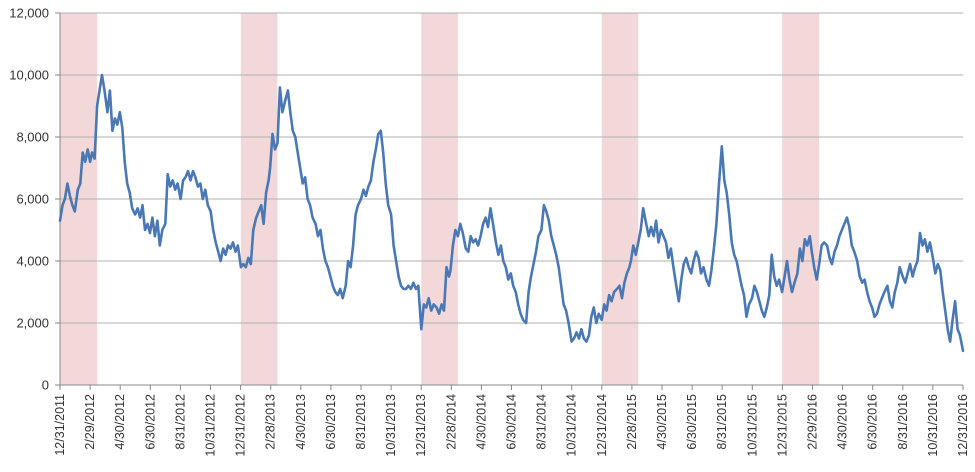  Describe the element at coordinates (29, 13) in the screenshot. I see `y-tick-label: 12,000` at that location.